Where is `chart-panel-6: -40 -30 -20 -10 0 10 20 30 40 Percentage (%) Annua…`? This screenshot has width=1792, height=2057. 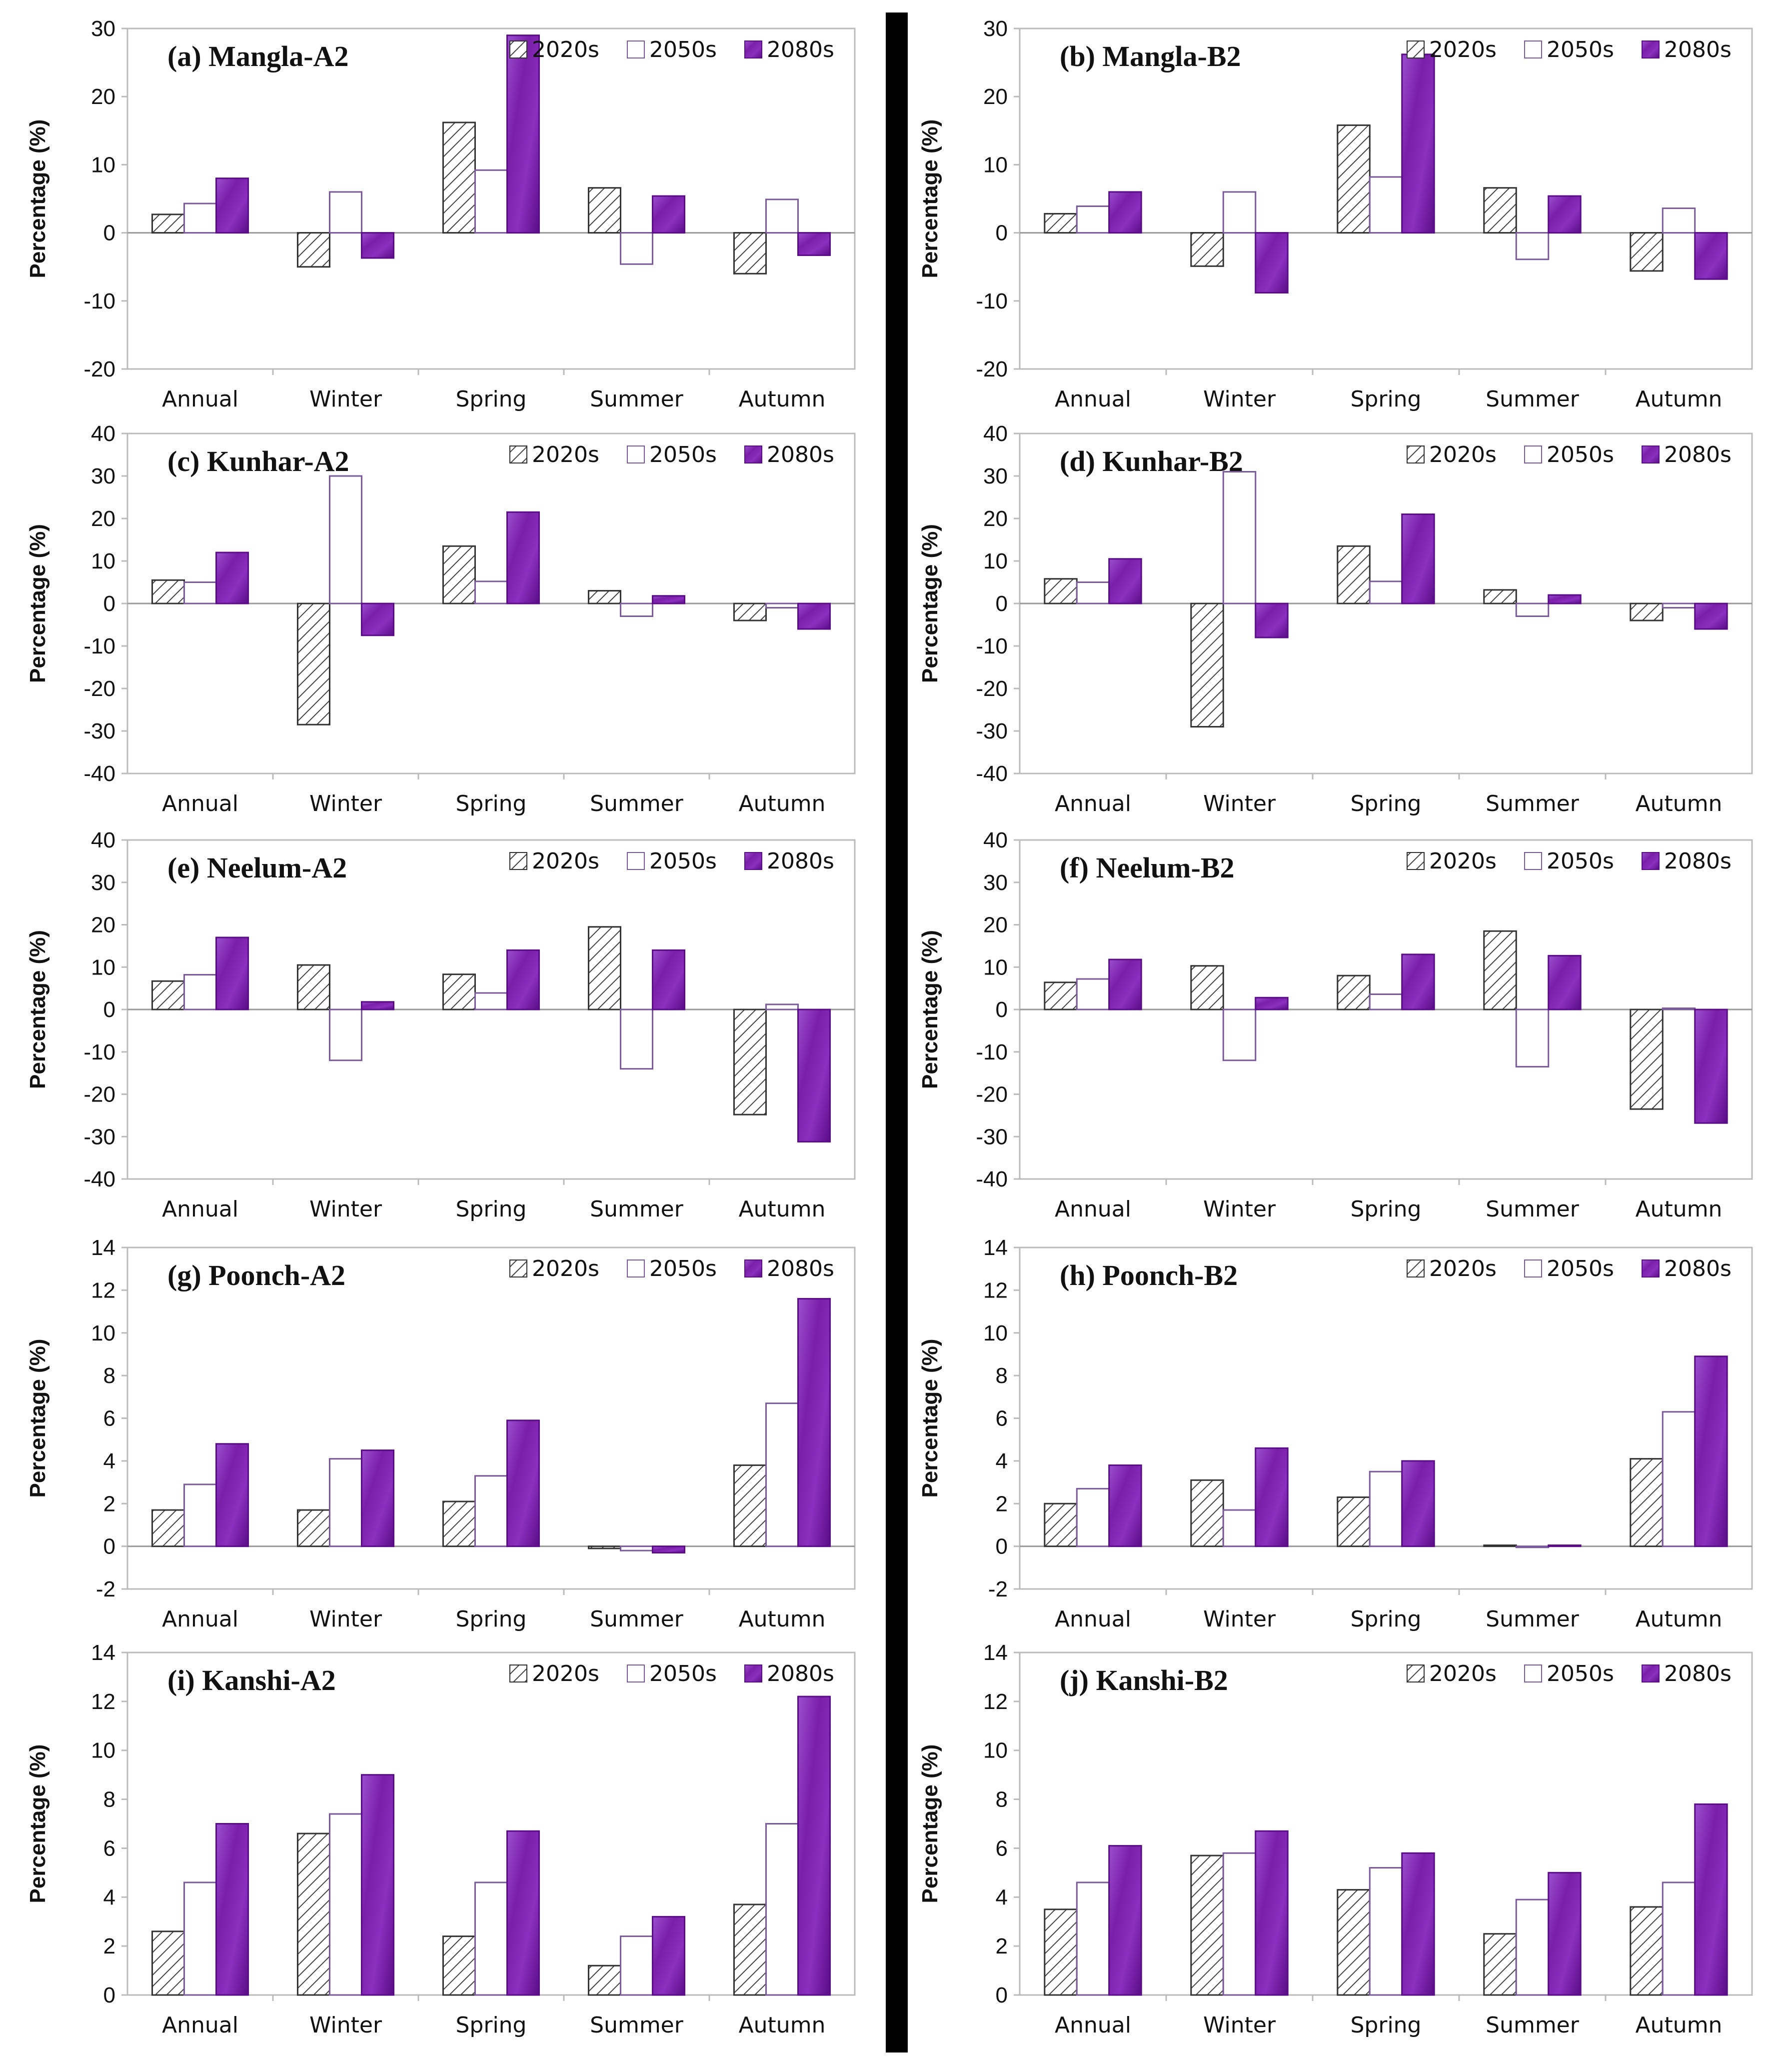 chart-panel-6: -40 -30 -20 -10 0 10 20 30 40 Percentage (%) Annua… is located at coordinates (1335, 1025).